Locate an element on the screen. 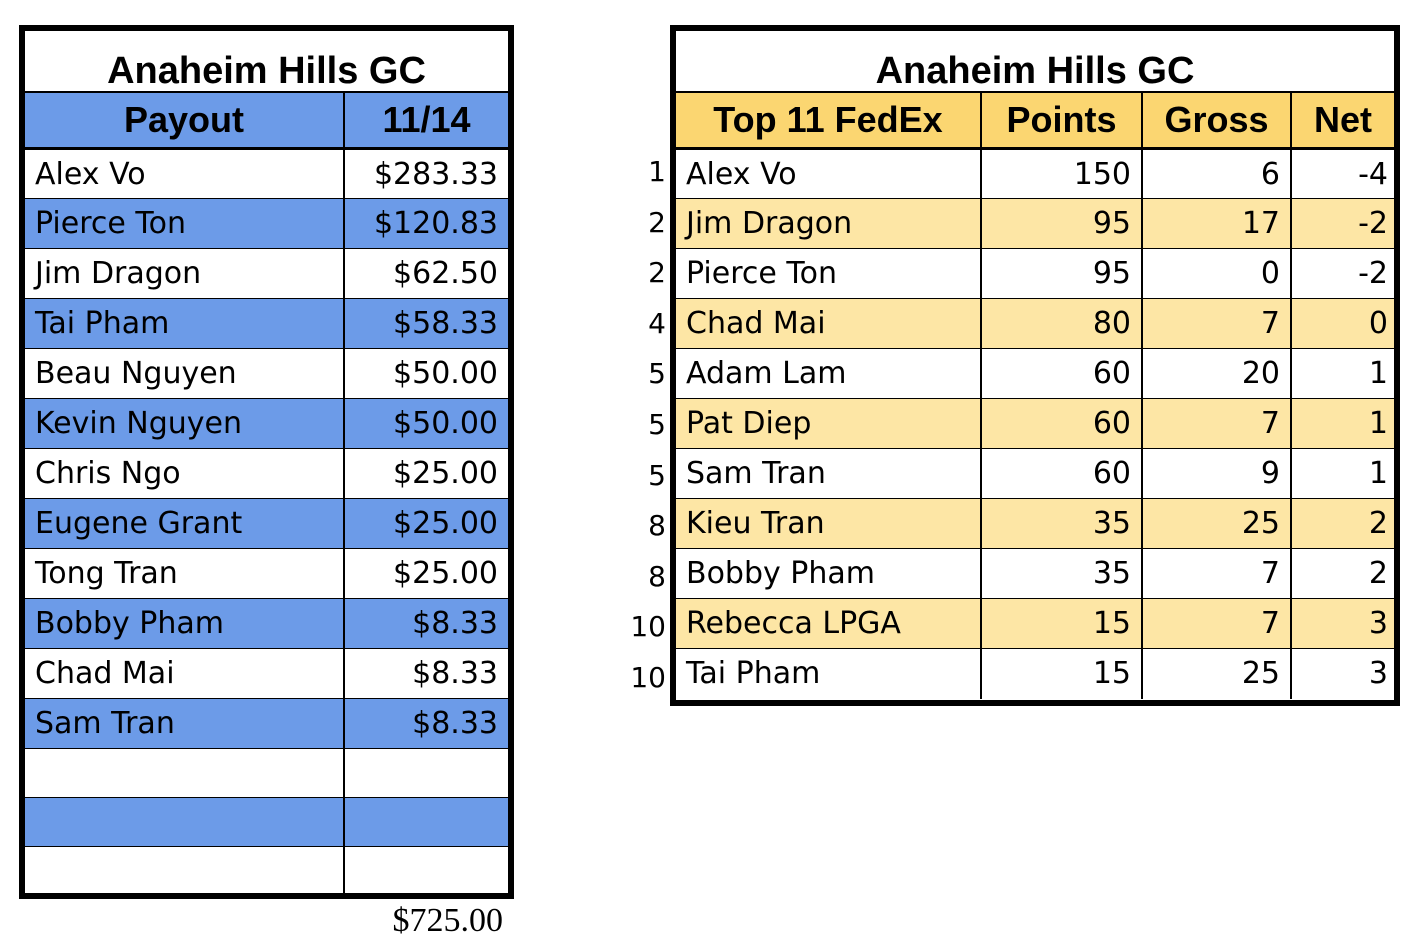 The width and height of the screenshot is (1426, 951). fedex-row: Kieu Tran 35 25 2 is located at coordinates (1035, 523).